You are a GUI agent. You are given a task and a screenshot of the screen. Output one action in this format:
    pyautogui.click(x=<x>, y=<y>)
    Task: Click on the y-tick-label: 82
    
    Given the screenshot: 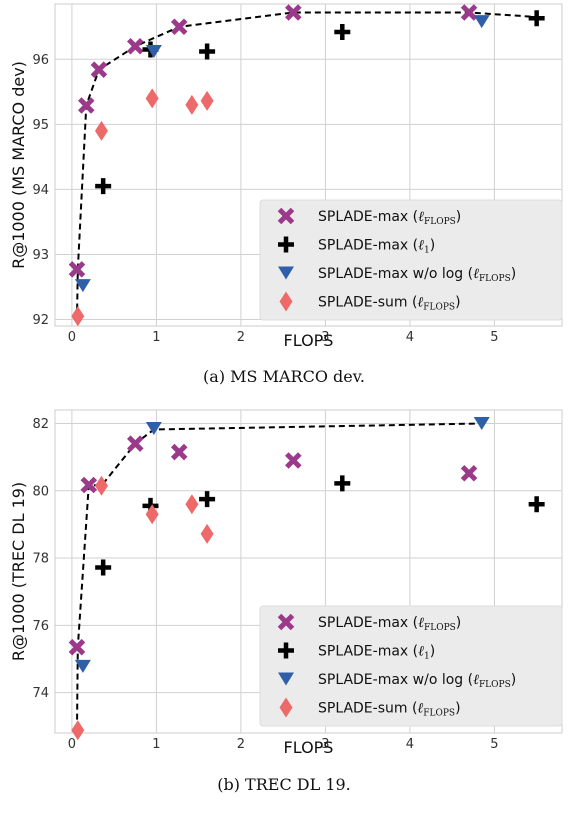 What is the action you would take?
    pyautogui.click(x=40, y=424)
    